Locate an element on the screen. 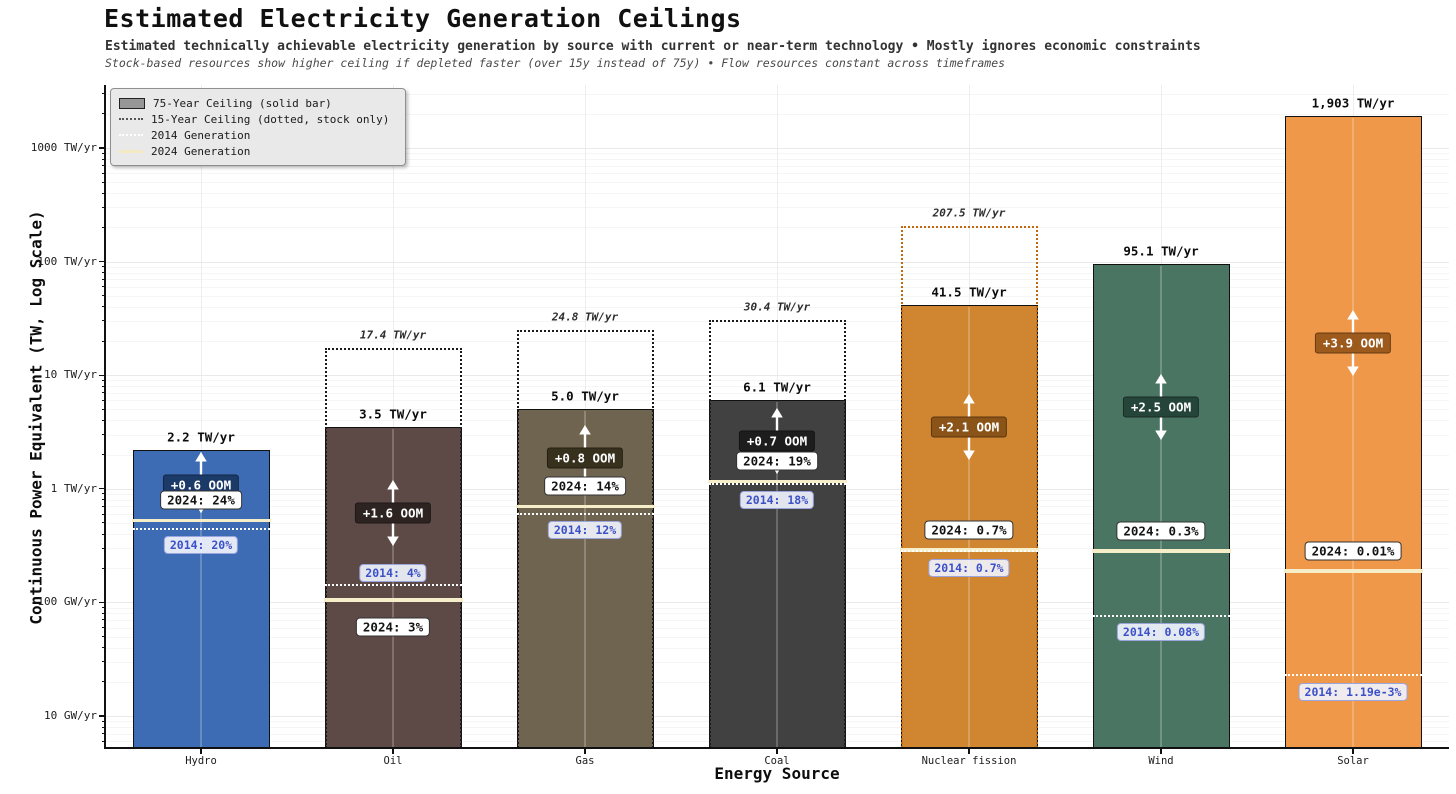 This screenshot has height=794, width=1456. oom-badge-nuclear-fission: +2.1 OOM is located at coordinates (969, 427).